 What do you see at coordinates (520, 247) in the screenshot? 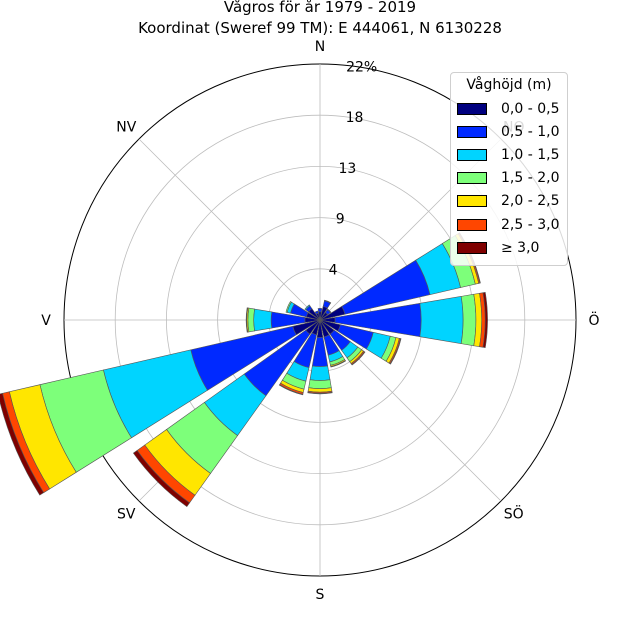
I see `legend-label: ≥ 3,0` at bounding box center [520, 247].